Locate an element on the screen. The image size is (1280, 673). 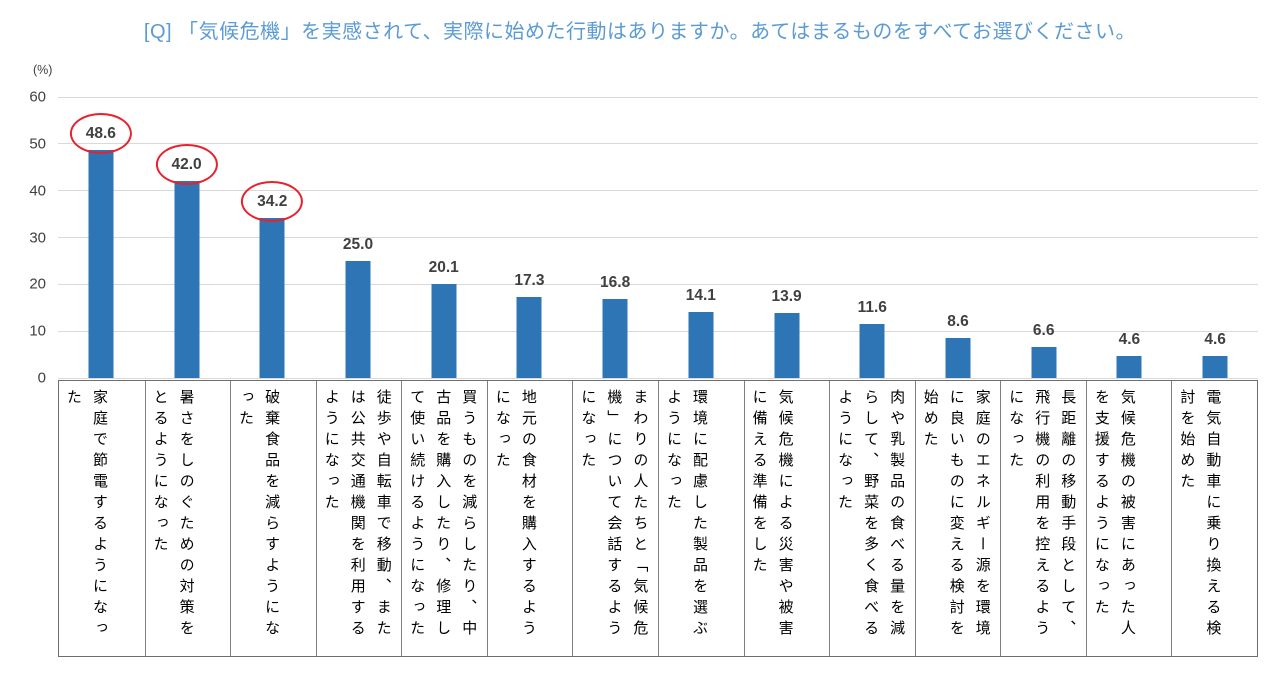
category-cell: 肉や乳製品の食べる量を減らして、野菜を多く食べるようになった is located at coordinates (872, 518).